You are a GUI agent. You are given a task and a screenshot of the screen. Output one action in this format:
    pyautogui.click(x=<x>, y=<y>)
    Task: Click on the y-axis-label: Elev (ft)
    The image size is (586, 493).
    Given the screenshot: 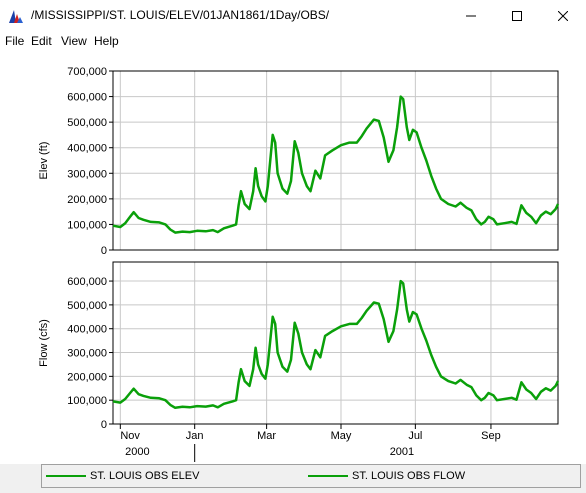 What is the action you would take?
    pyautogui.click(x=44, y=161)
    